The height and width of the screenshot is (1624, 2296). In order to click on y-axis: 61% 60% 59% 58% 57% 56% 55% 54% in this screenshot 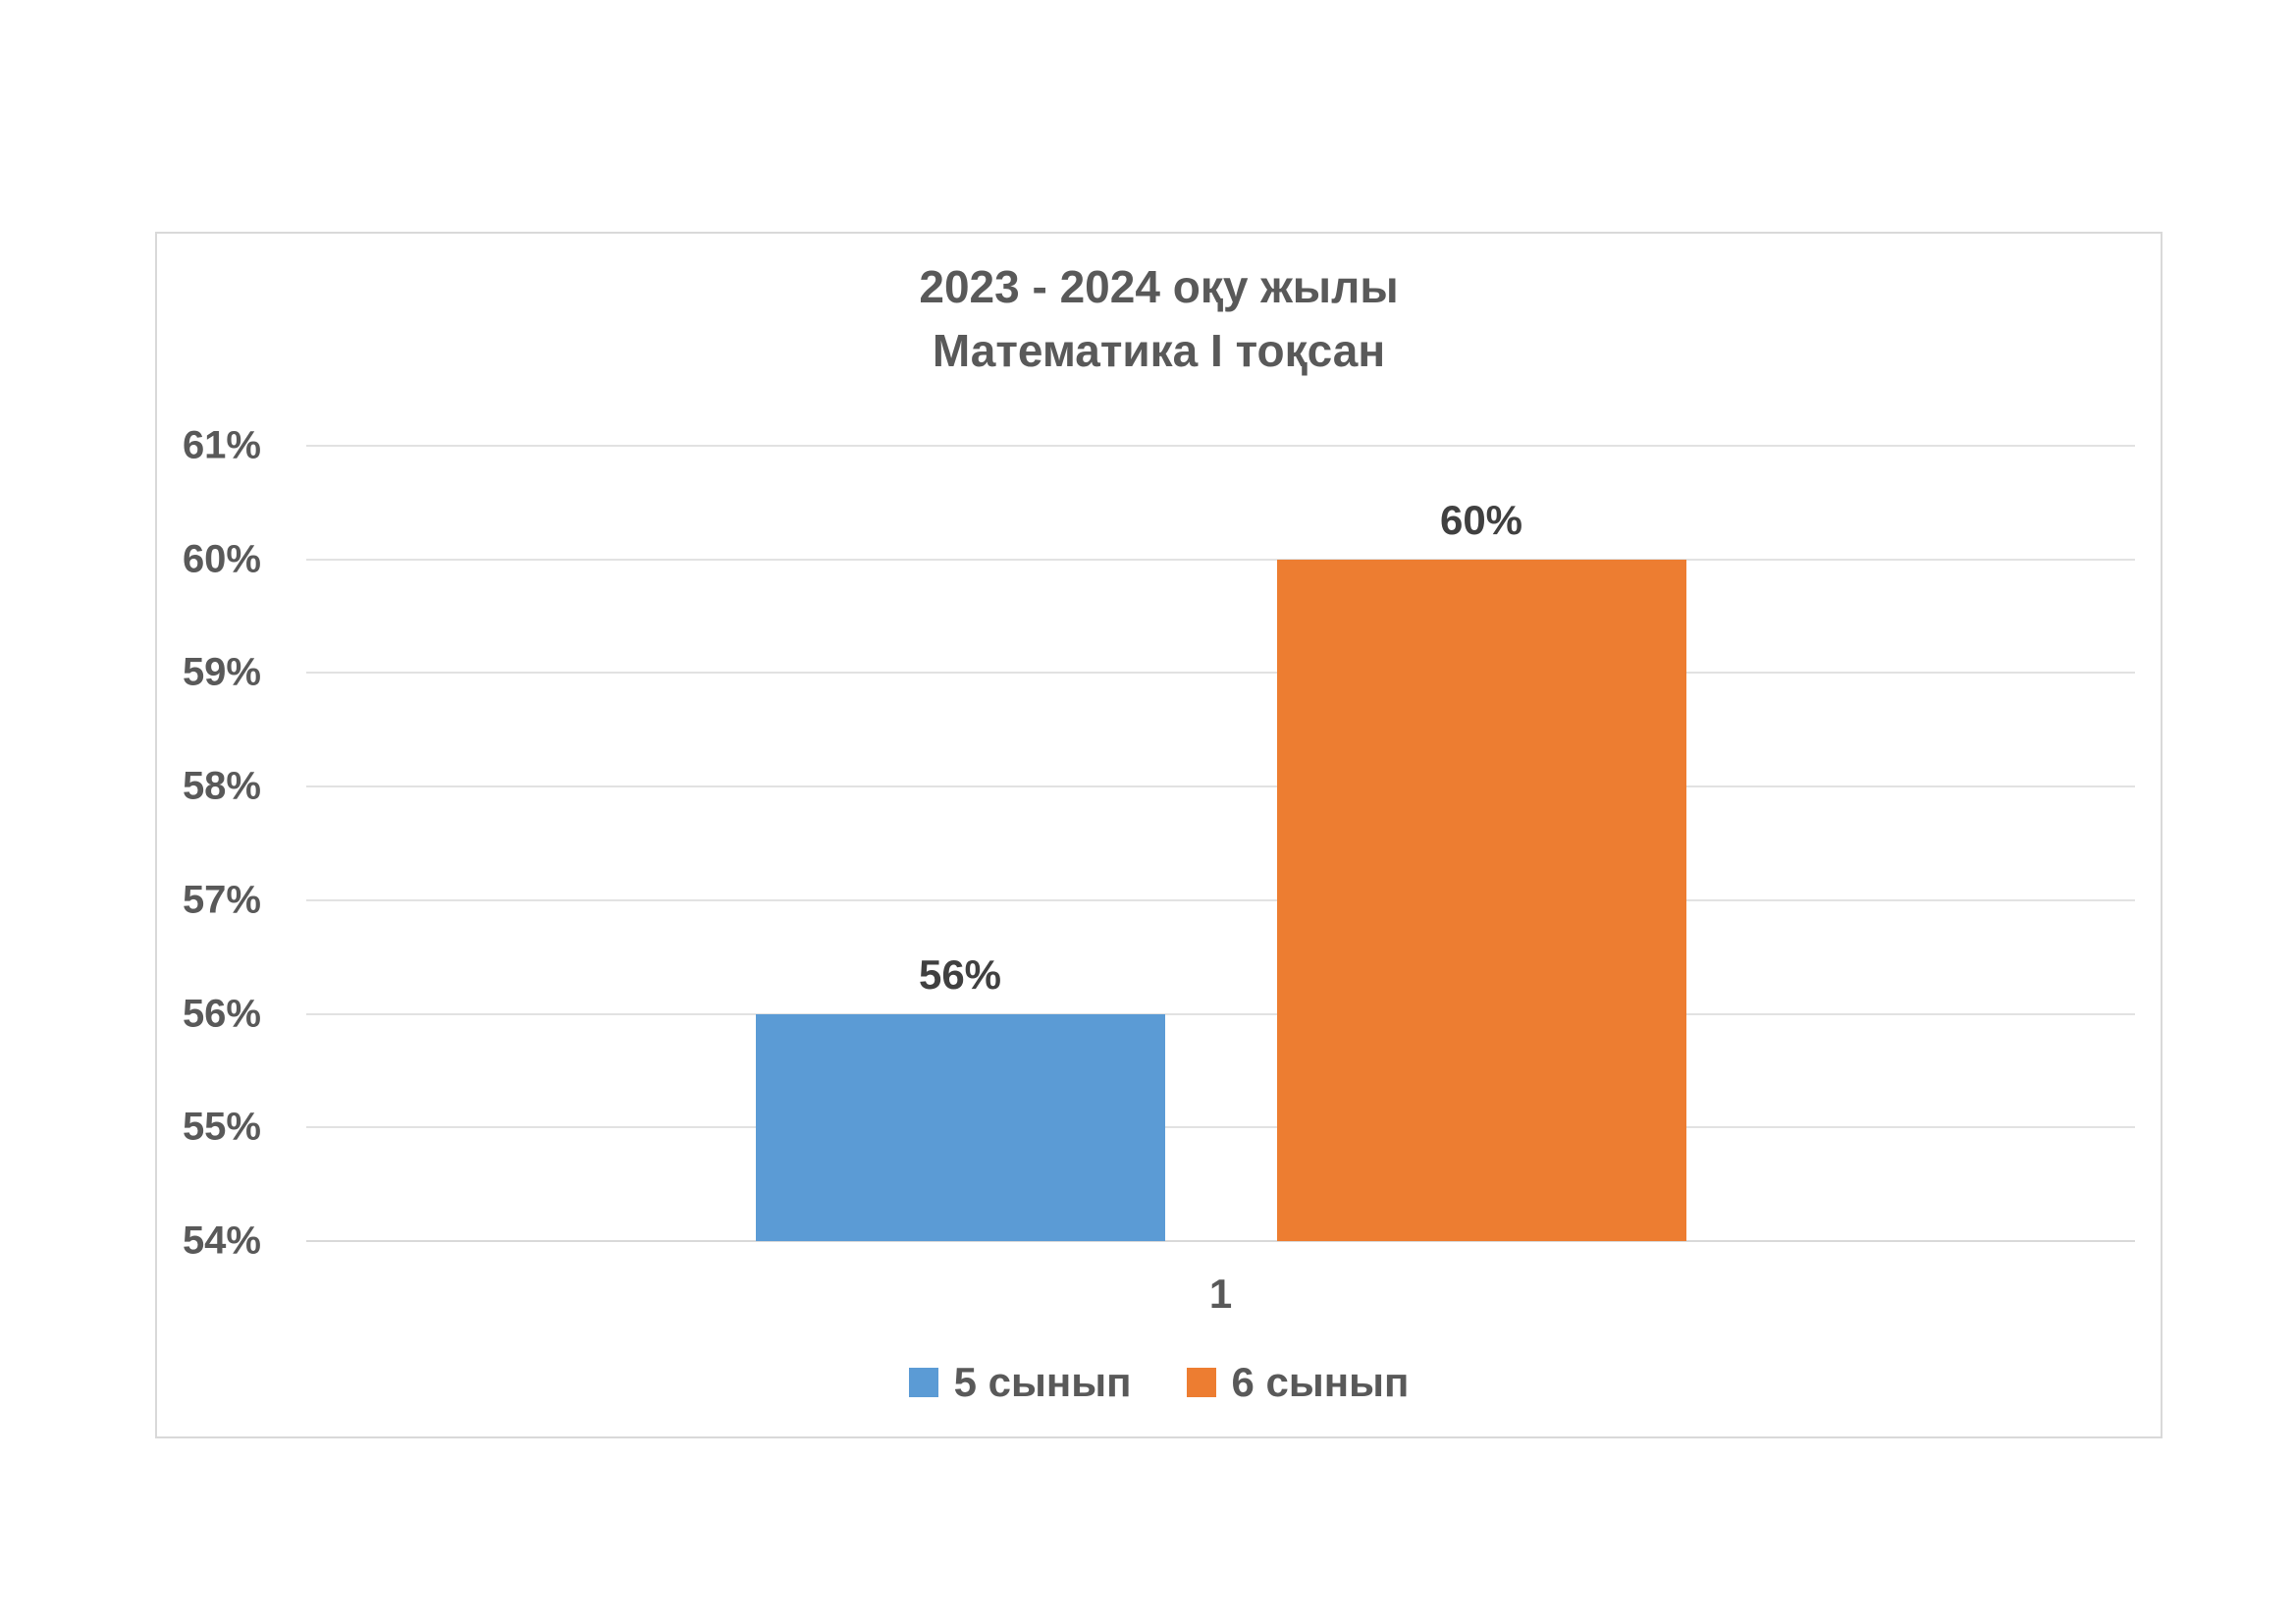, I will do `click(216, 843)`.